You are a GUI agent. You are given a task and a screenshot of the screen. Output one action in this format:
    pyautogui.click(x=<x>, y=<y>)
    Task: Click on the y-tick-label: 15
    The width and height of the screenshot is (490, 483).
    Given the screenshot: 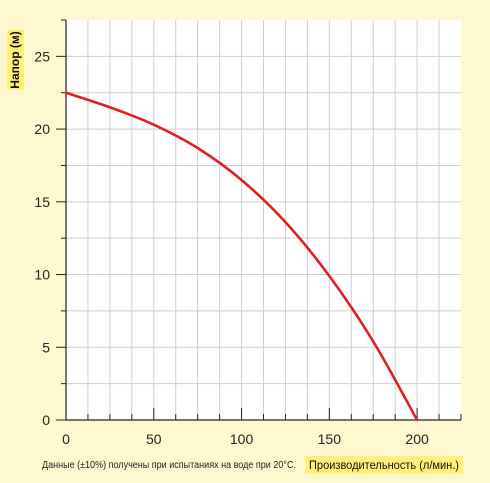 What is the action you would take?
    pyautogui.click(x=42, y=202)
    